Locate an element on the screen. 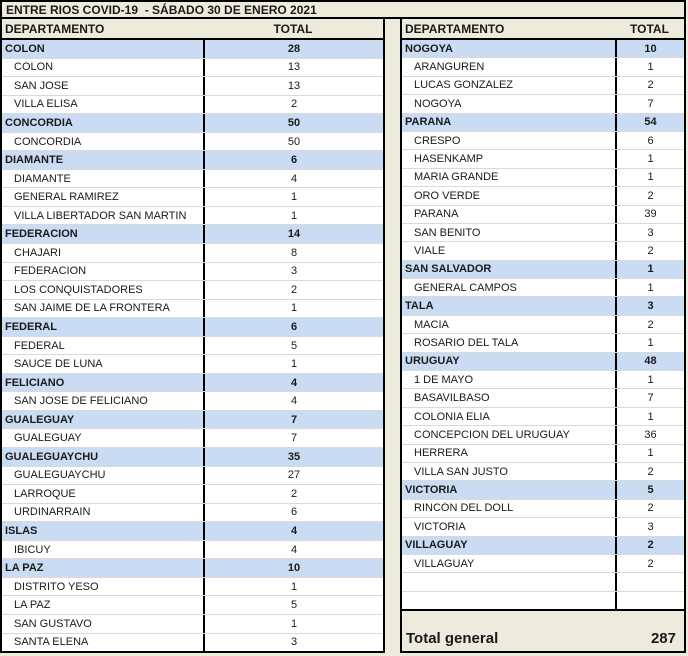 Image resolution: width=688 pixels, height=656 pixels. table-row-empty is located at coordinates (543, 582).